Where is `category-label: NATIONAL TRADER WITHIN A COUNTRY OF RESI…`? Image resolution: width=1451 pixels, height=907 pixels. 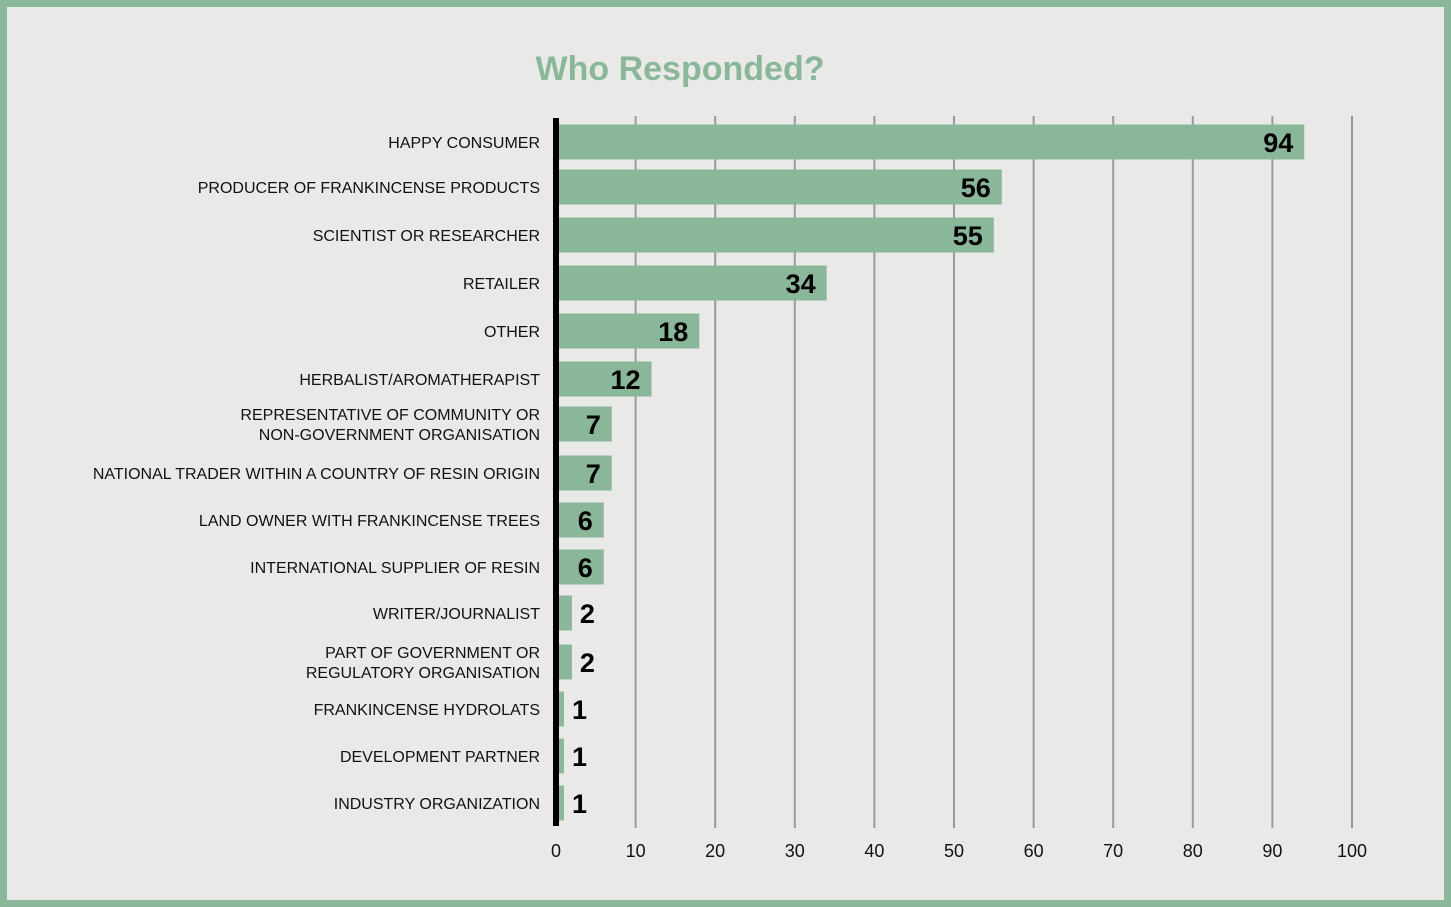 category-label: NATIONAL TRADER WITHIN A COUNTRY OF RESI… is located at coordinates (316, 474).